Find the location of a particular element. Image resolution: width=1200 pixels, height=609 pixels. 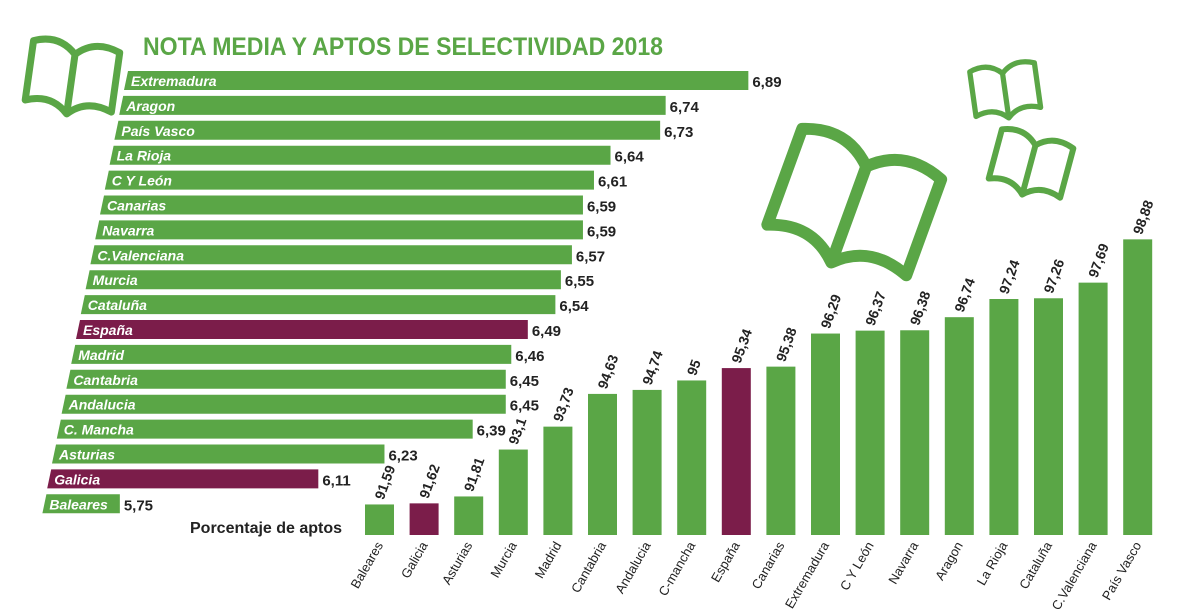

value-label: 6,57 is located at coordinates (590, 256).